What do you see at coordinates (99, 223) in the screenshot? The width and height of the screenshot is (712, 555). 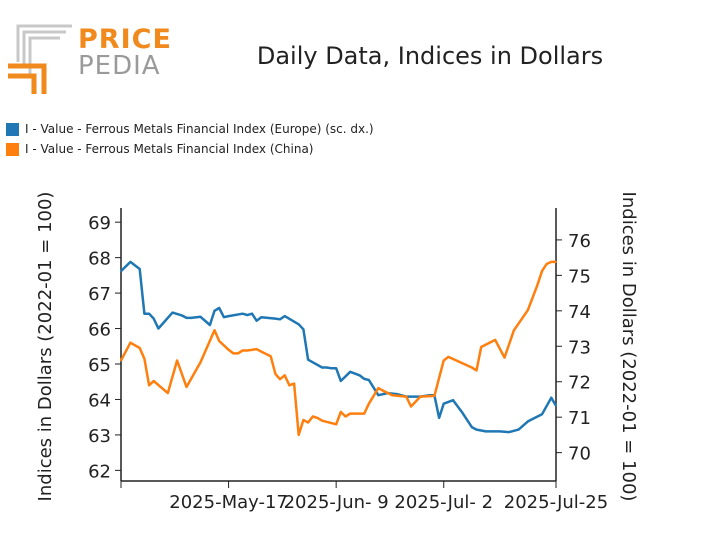 I see `y-left-tick-label: 69` at bounding box center [99, 223].